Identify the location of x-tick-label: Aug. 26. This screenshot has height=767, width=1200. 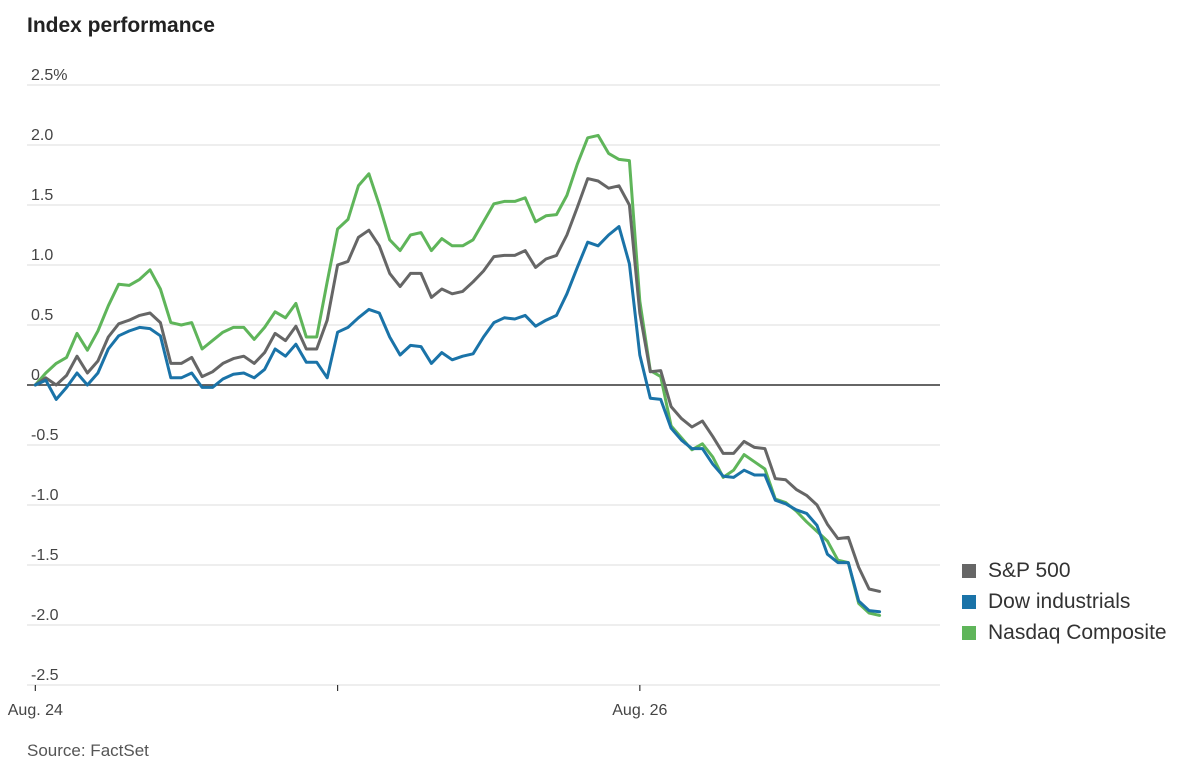
(639, 710).